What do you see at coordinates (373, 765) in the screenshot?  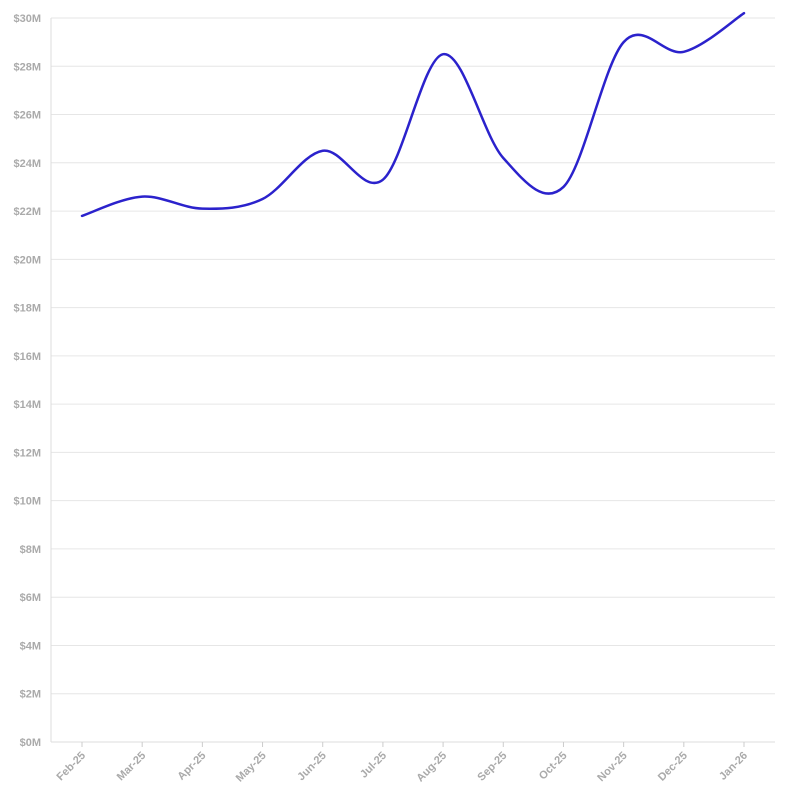 I see `x-tick-label: Jul-25` at bounding box center [373, 765].